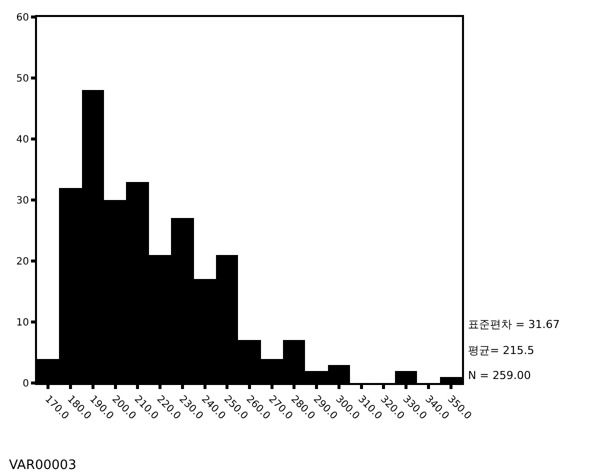 The image size is (601, 475). What do you see at coordinates (499, 375) in the screenshot?
I see `text: N = 259.00` at bounding box center [499, 375].